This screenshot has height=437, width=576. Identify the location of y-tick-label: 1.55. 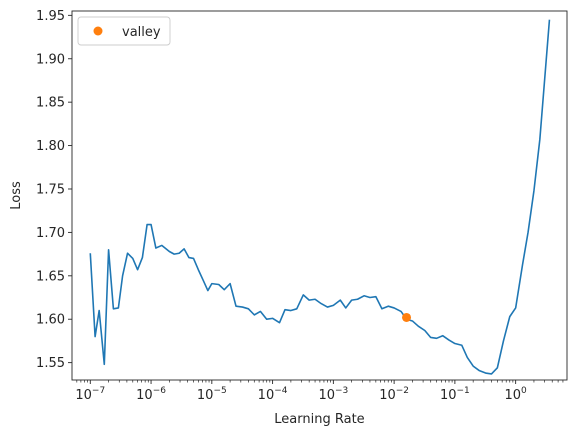
(50, 363).